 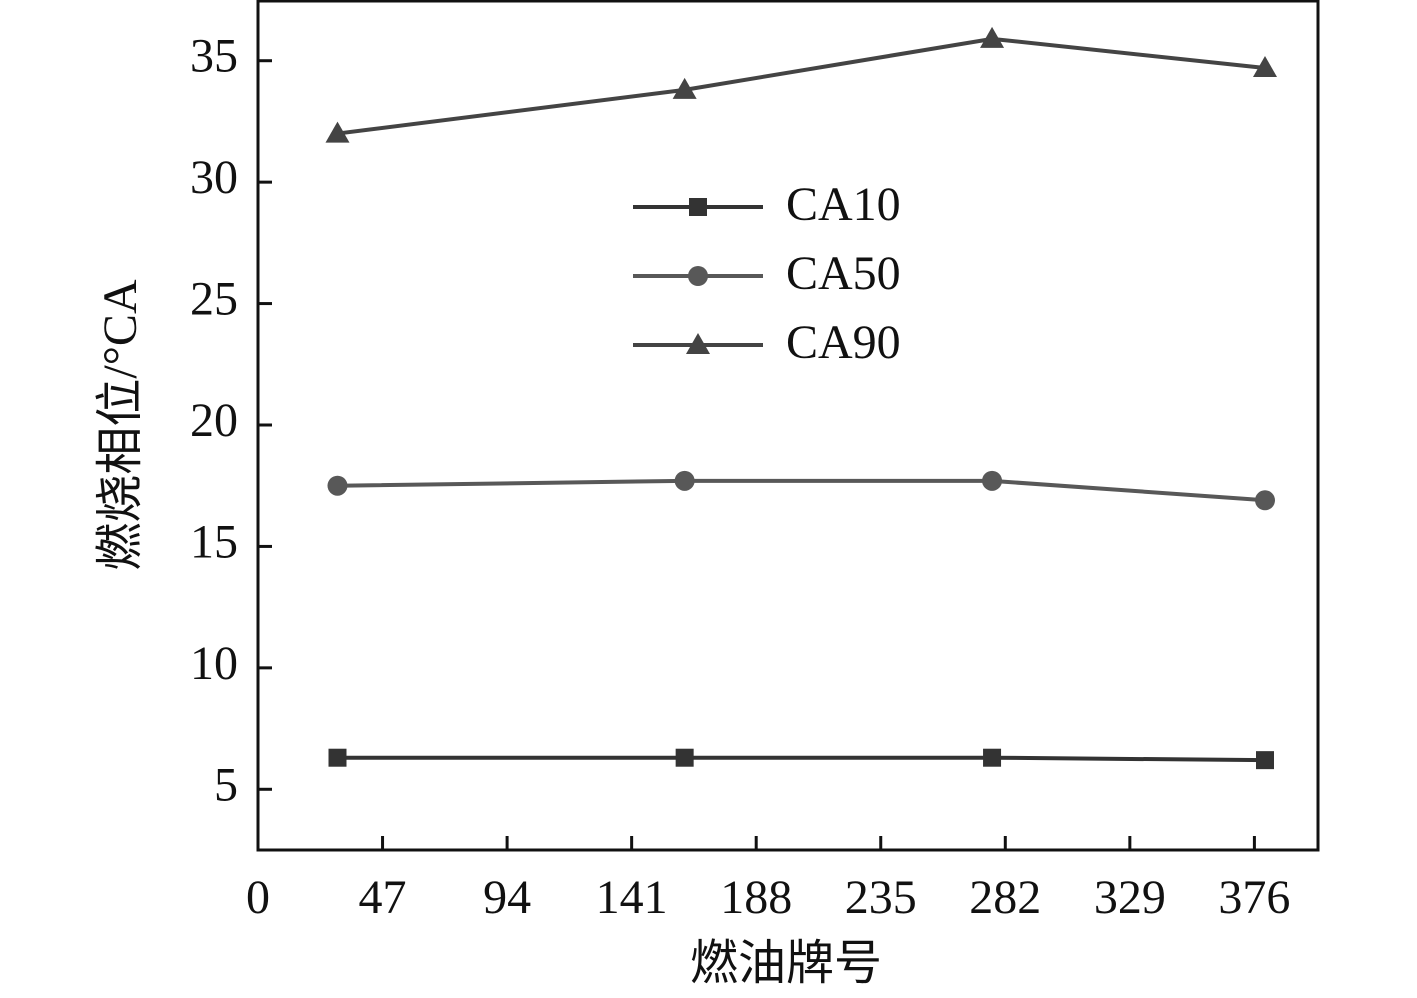 I want to click on x-tick-label: 47, so click(x=383, y=897).